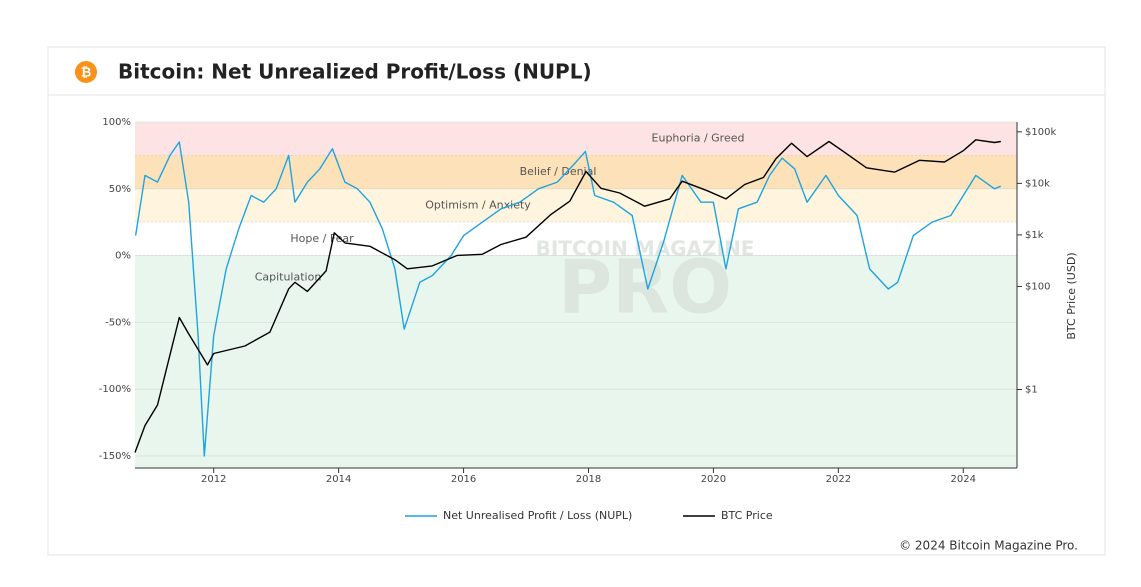 The height and width of the screenshot is (587, 1141). I want to click on x-tick-label: 2022, so click(838, 479).